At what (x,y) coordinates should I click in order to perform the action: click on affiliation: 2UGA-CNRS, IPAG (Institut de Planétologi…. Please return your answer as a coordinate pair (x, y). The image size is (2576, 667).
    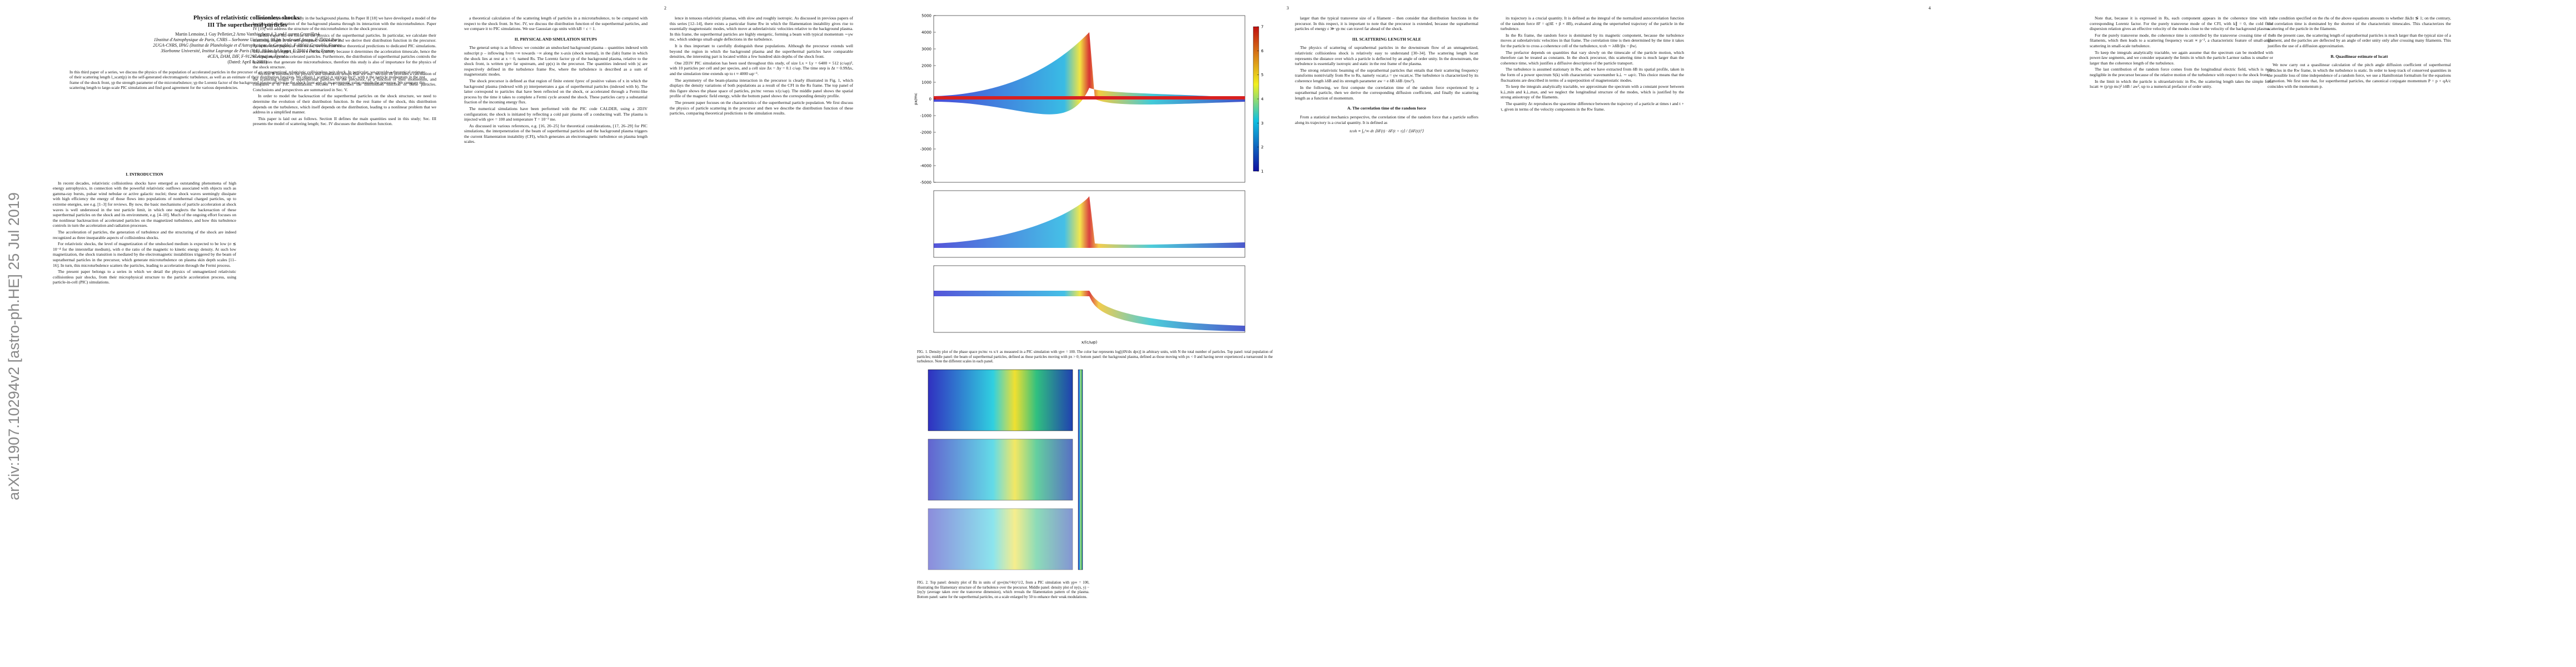
    Looking at the image, I should click on (247, 45).